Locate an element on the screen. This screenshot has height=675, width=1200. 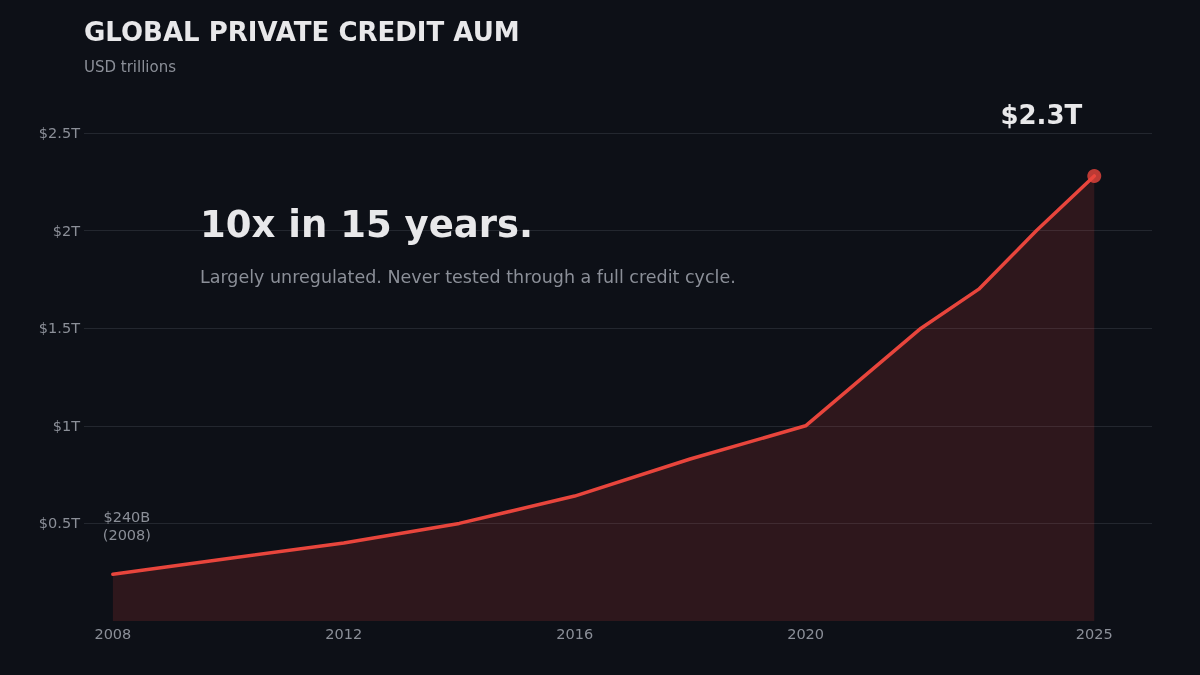
y-tick-label: $1T is located at coordinates (66, 425).